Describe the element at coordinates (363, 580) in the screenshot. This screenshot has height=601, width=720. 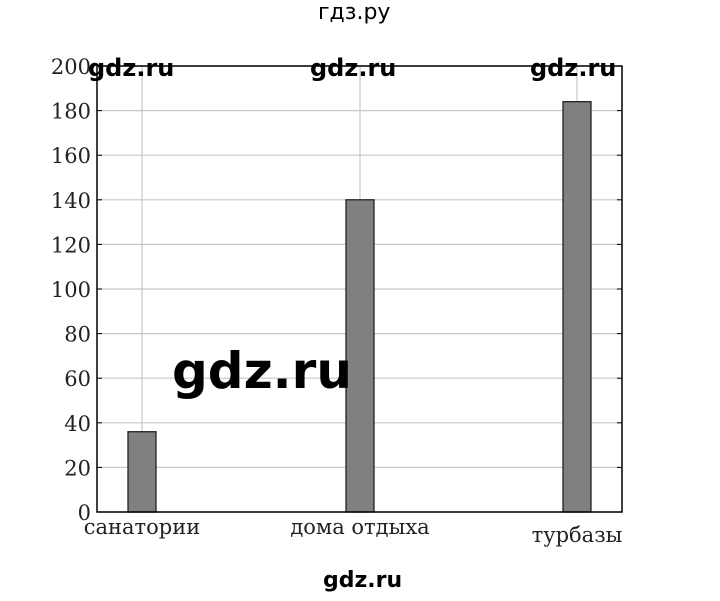
I see `footer-site-label: gdz.ru` at that location.